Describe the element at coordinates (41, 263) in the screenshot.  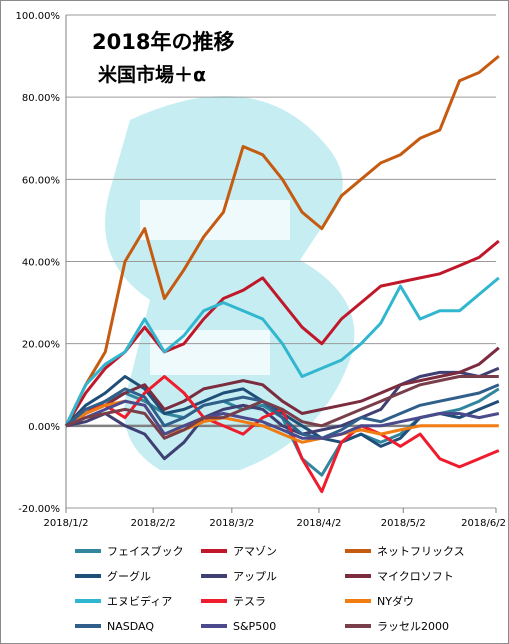
I see `y-tick-label: 40.00%` at that location.